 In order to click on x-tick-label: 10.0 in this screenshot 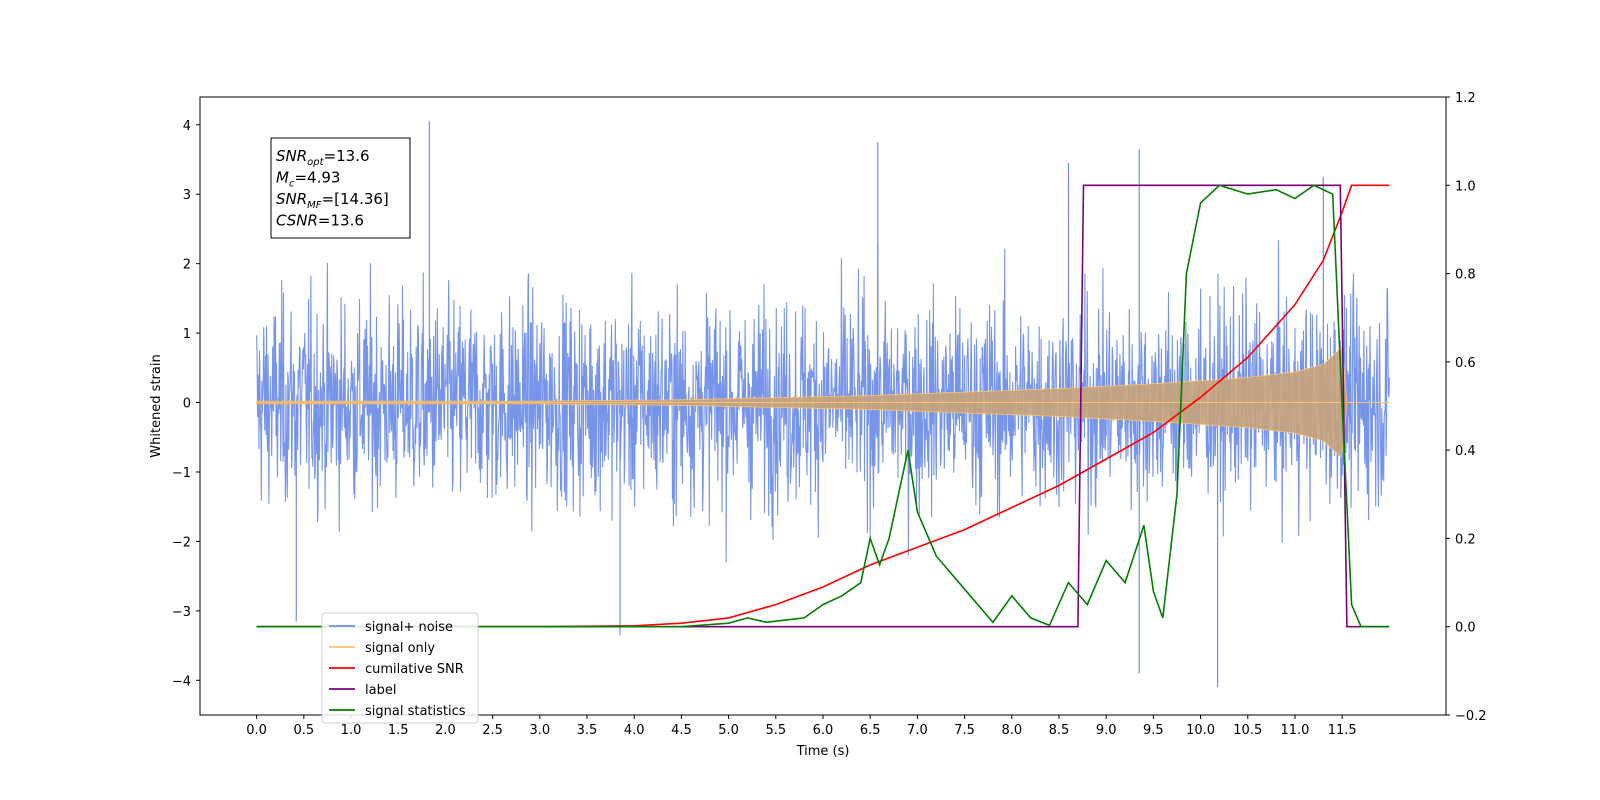, I will do `click(1200, 730)`.